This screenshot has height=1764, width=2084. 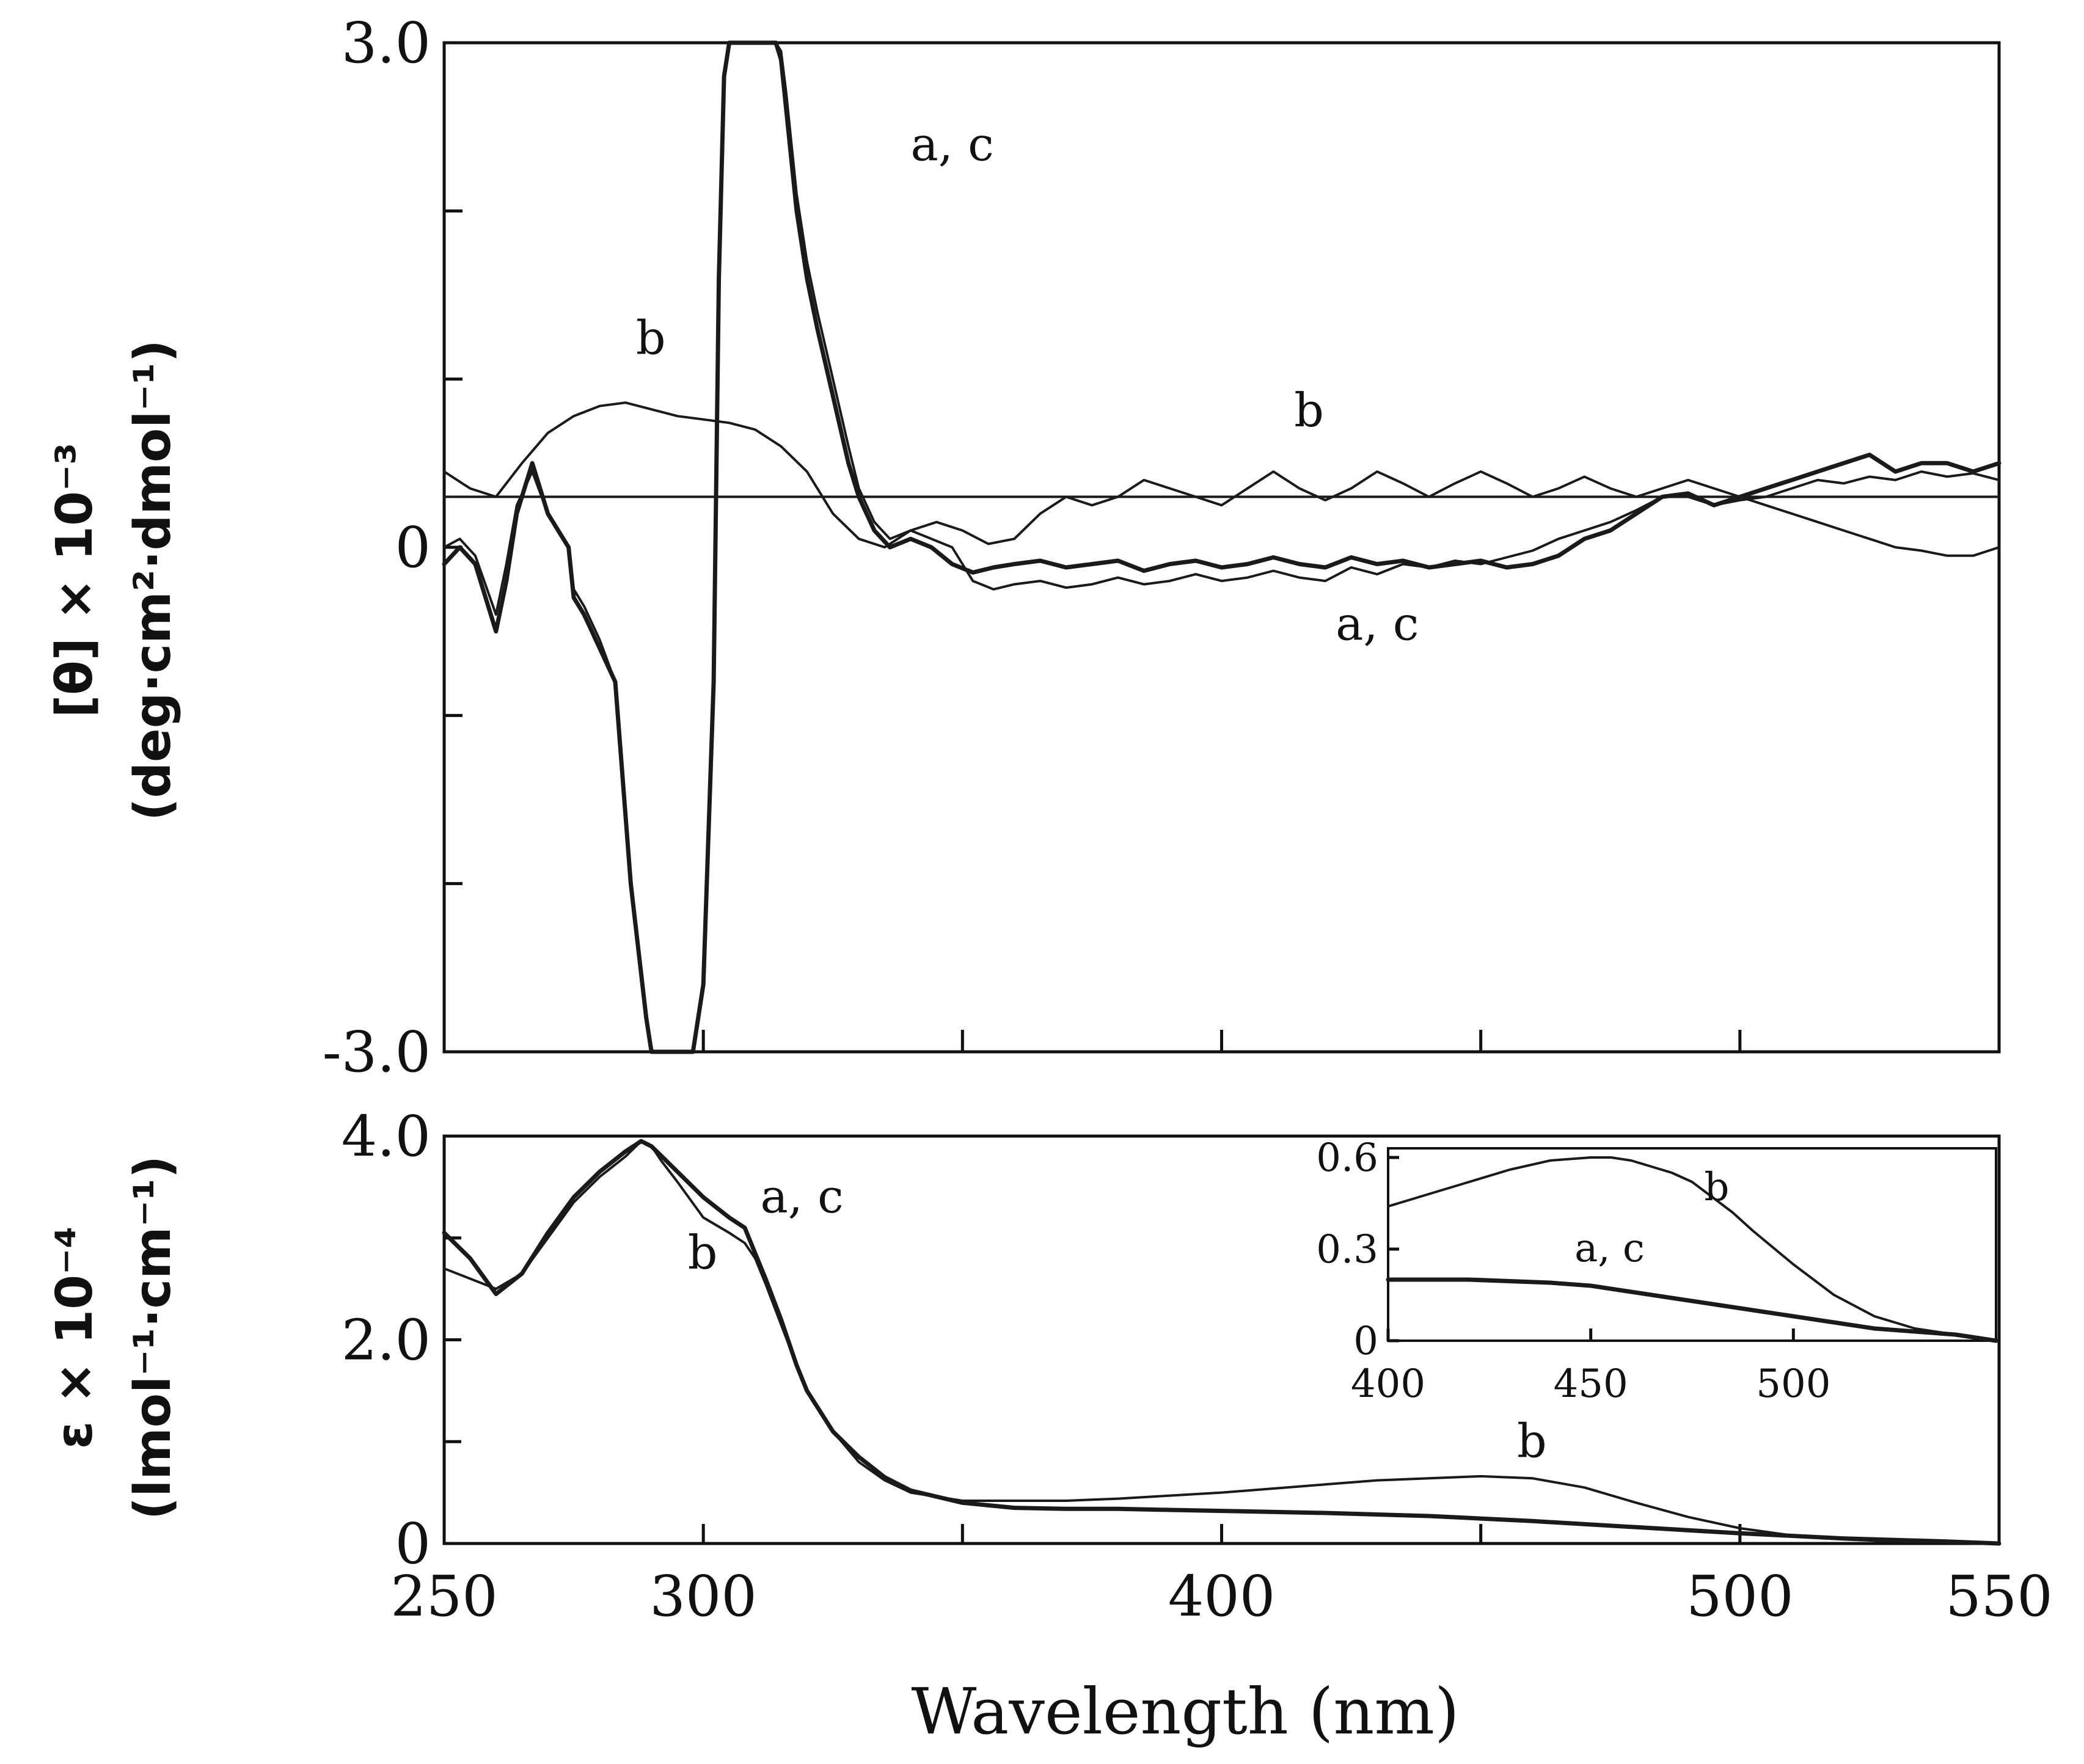 I want to click on abs-axis-ticks, so click(x=1093, y=1390).